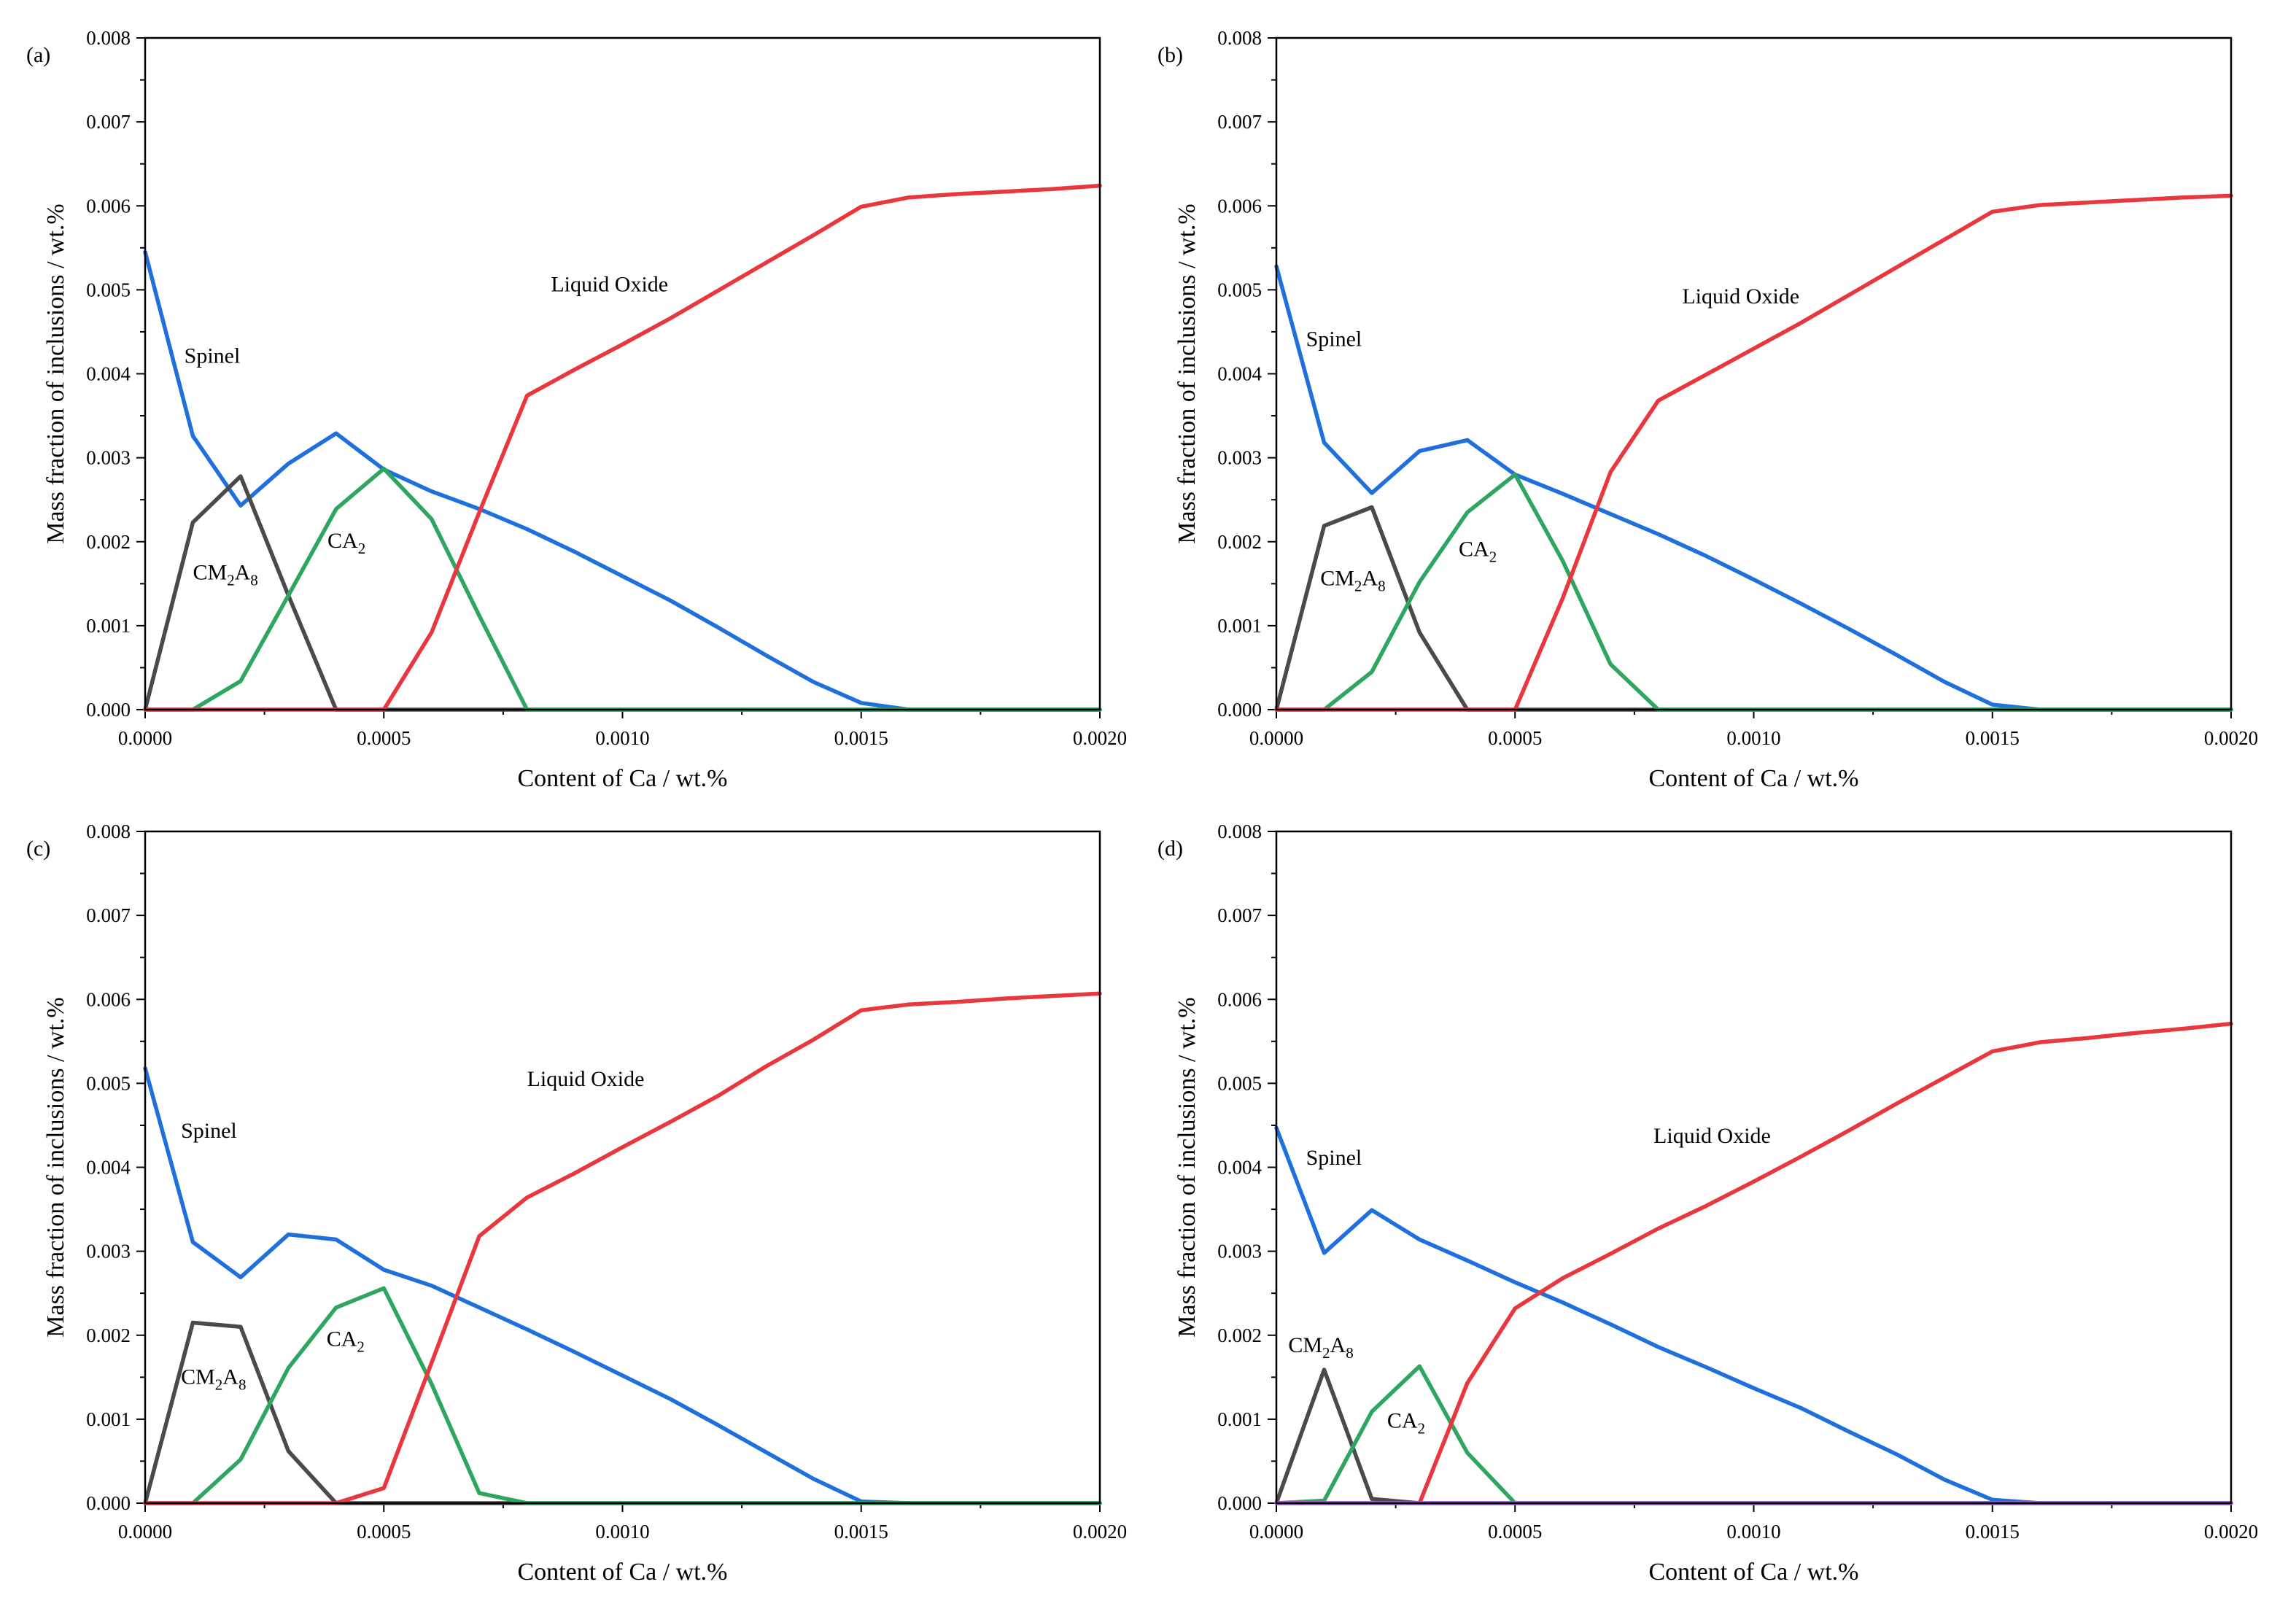 The height and width of the screenshot is (1606, 2296). What do you see at coordinates (1170, 849) in the screenshot?
I see `panel-label: (d)` at bounding box center [1170, 849].